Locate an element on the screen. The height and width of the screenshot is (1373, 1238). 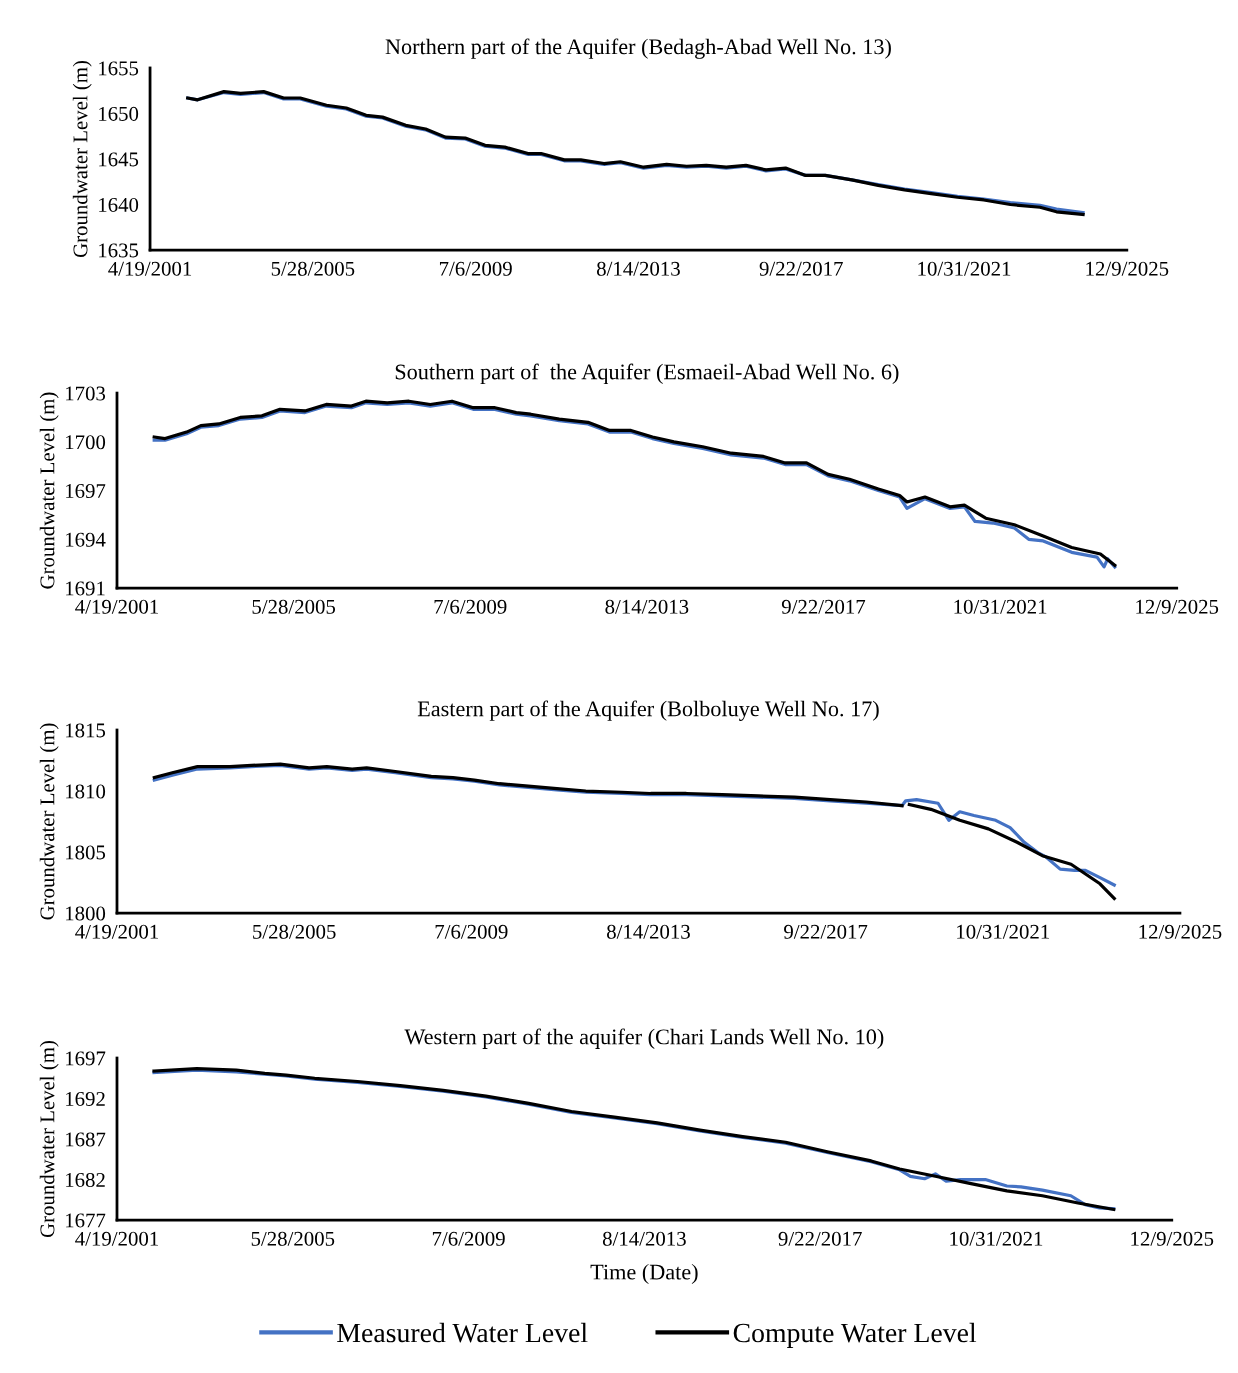
y-tick-label: 1687 is located at coordinates (86, 1139).